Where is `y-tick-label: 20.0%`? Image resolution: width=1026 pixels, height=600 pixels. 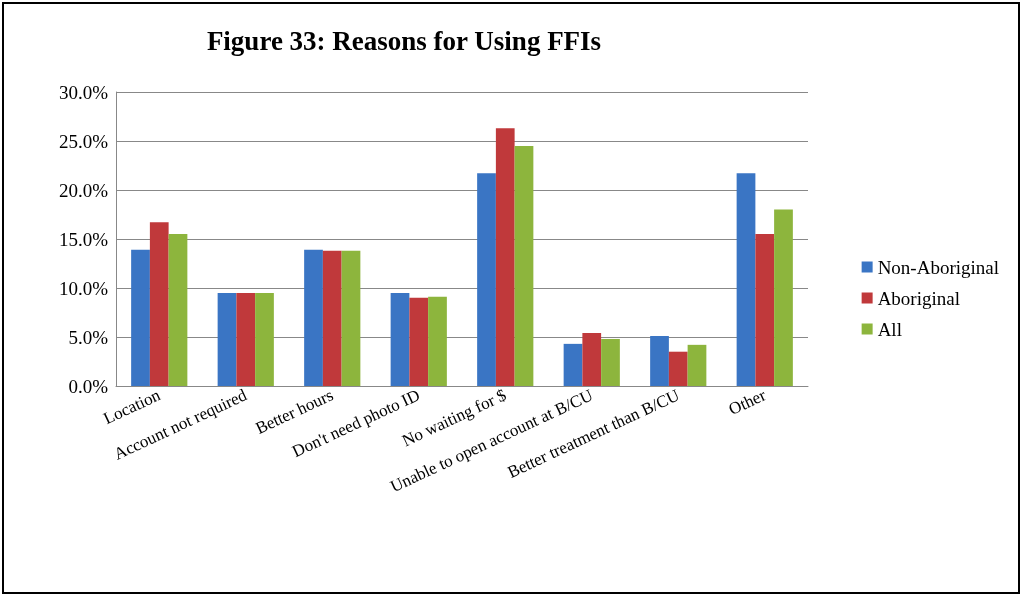
y-tick-label: 20.0% is located at coordinates (83, 190).